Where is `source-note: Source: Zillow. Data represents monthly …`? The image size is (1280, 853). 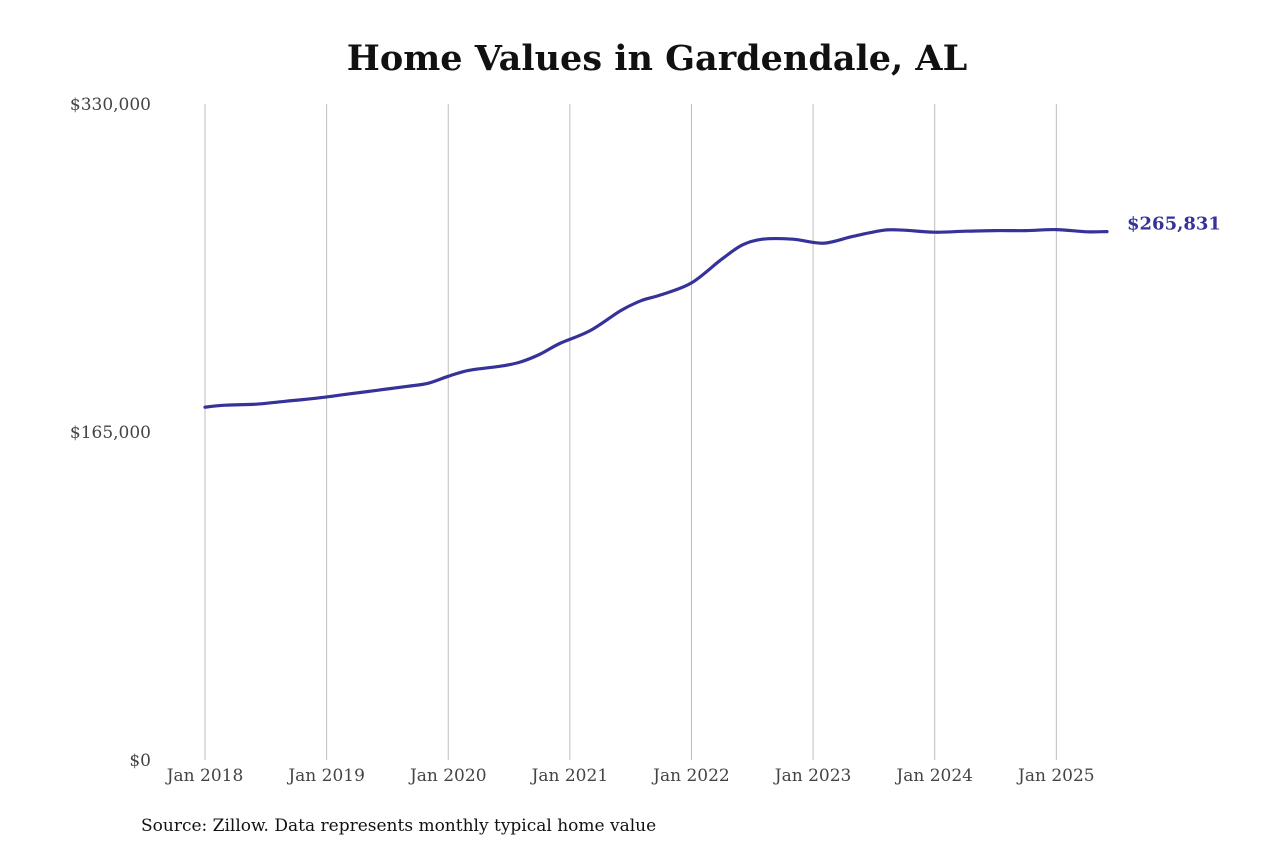 source-note: Source: Zillow. Data represents monthly … is located at coordinates (399, 826).